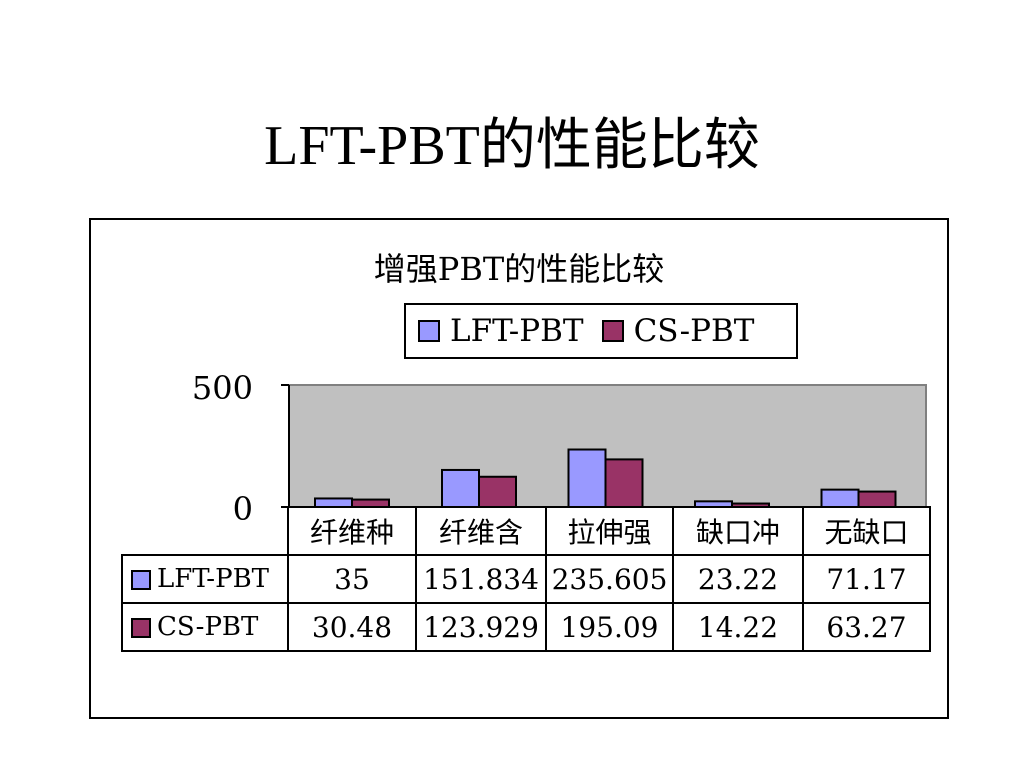 The width and height of the screenshot is (1024, 768). What do you see at coordinates (352, 627) in the screenshot?
I see `table-cell: 30.48` at bounding box center [352, 627].